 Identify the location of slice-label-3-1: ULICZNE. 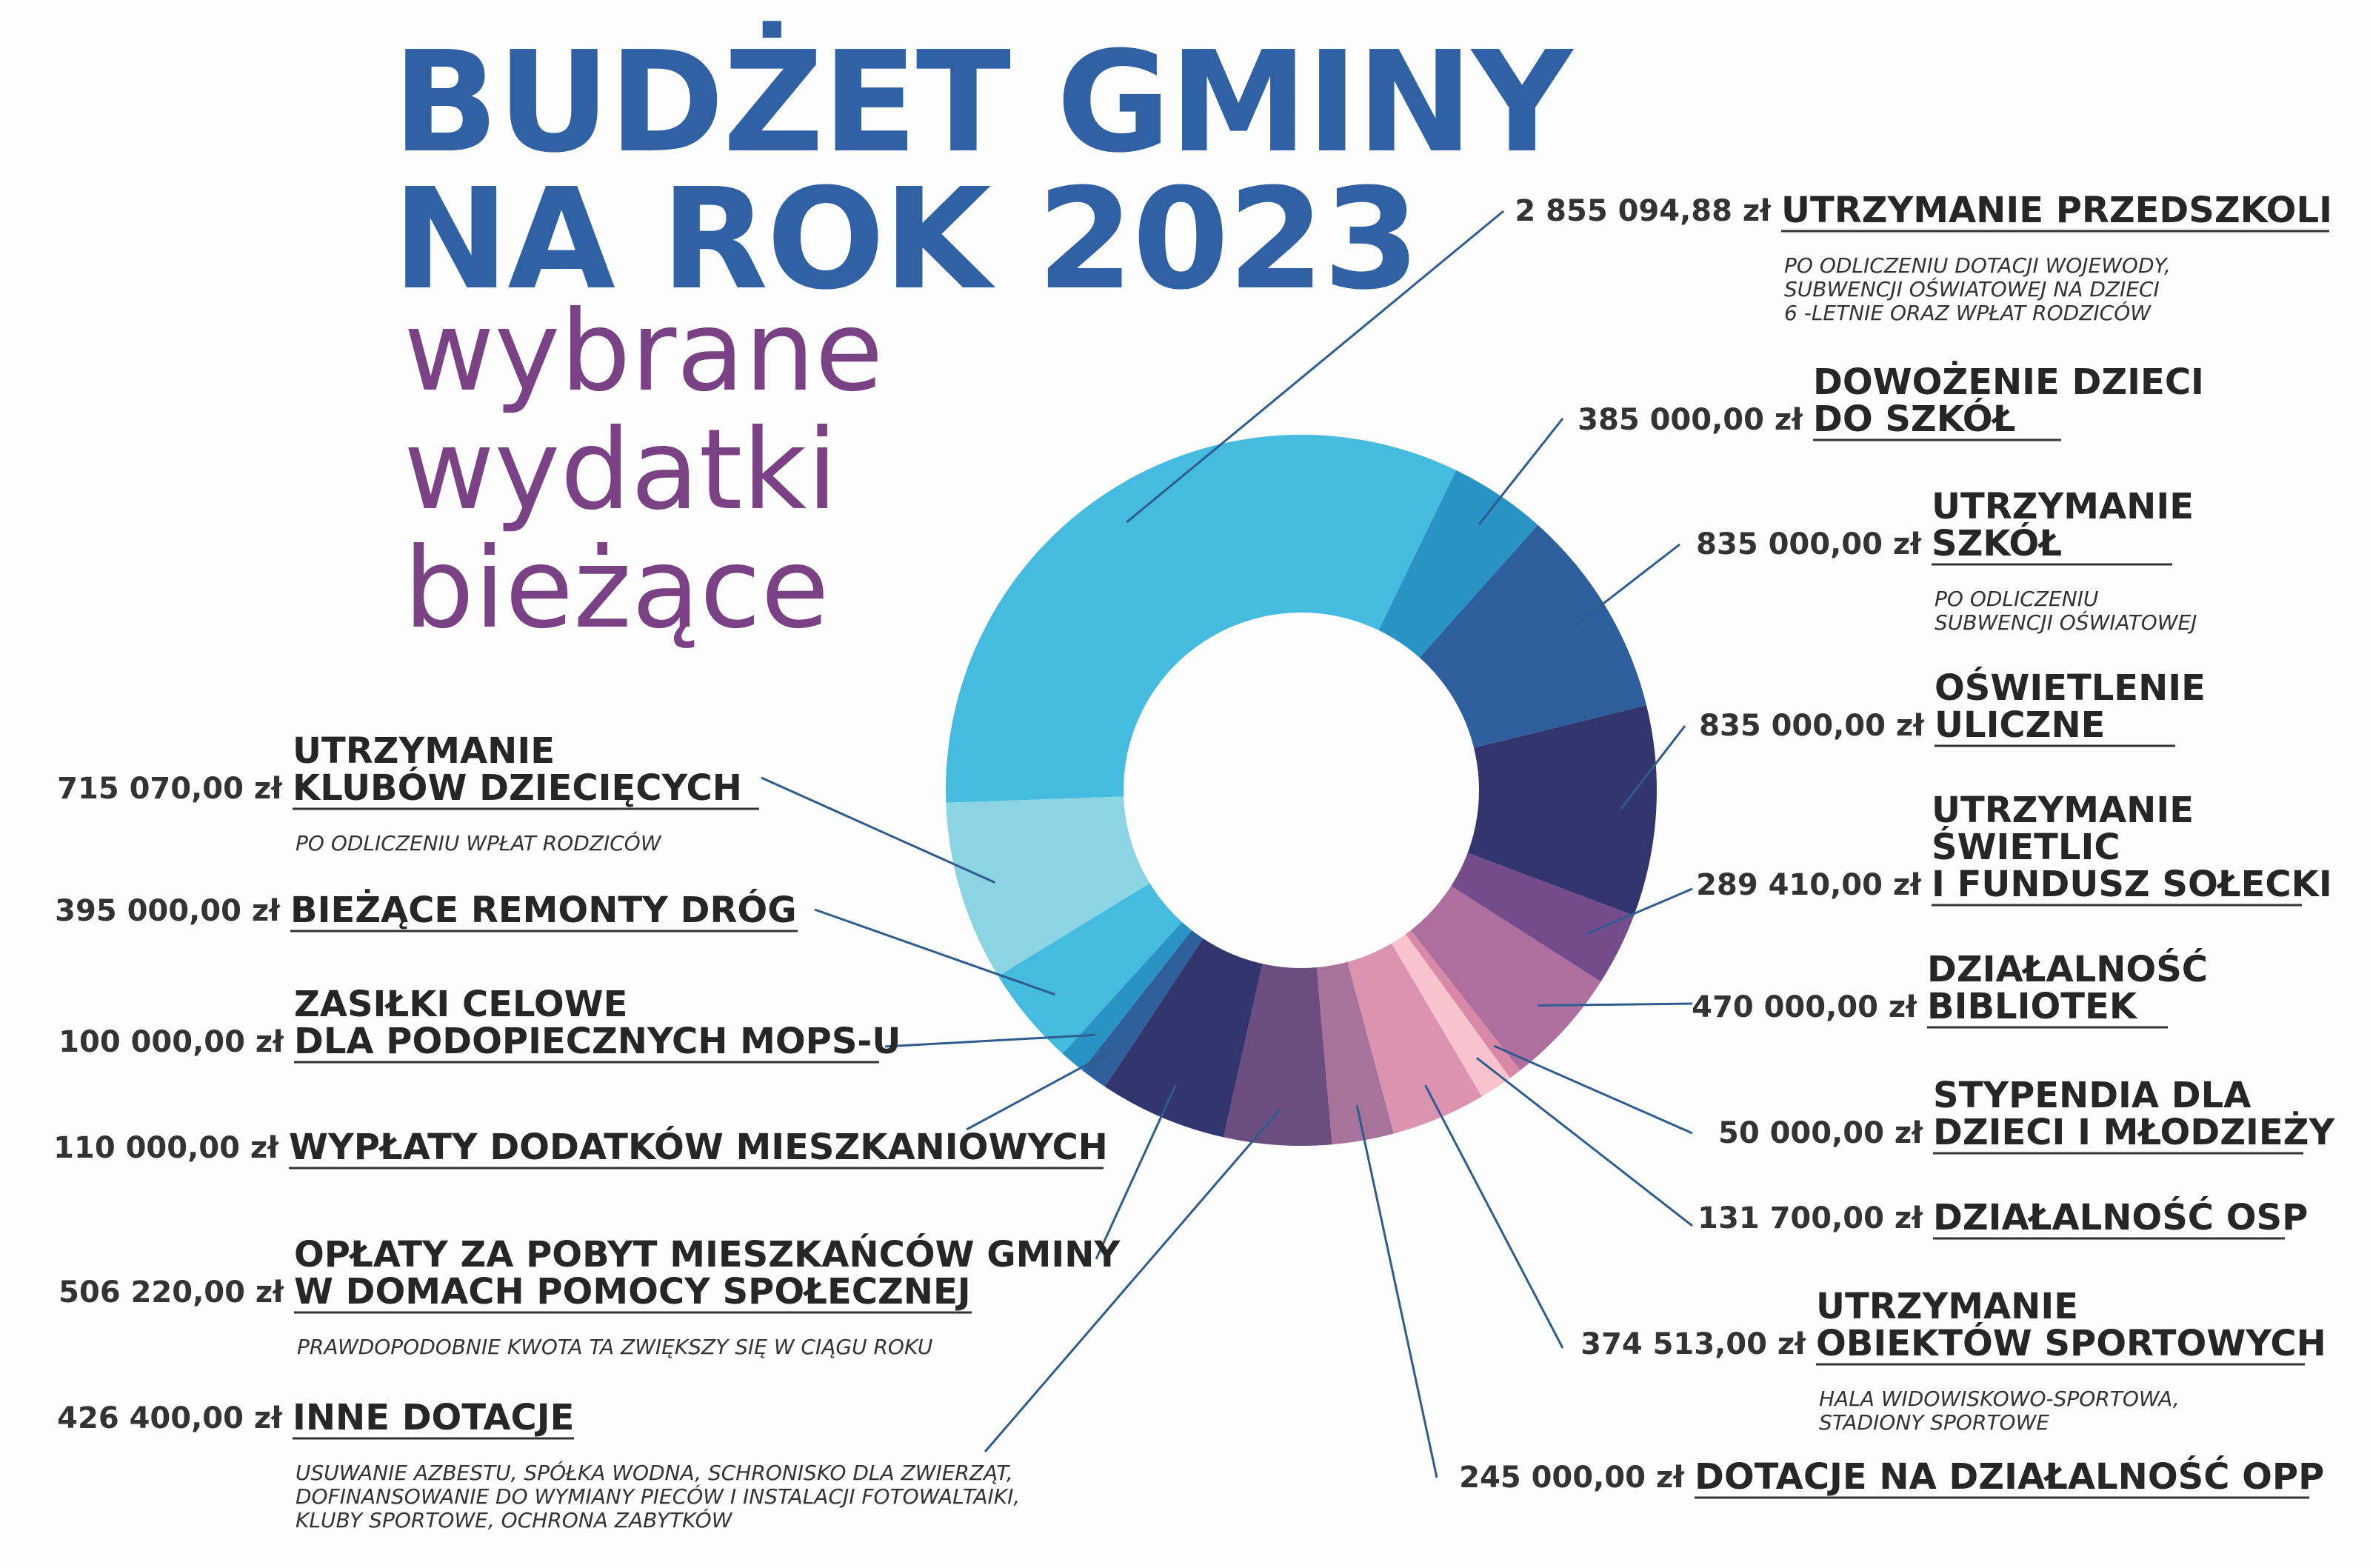
(2020, 725).